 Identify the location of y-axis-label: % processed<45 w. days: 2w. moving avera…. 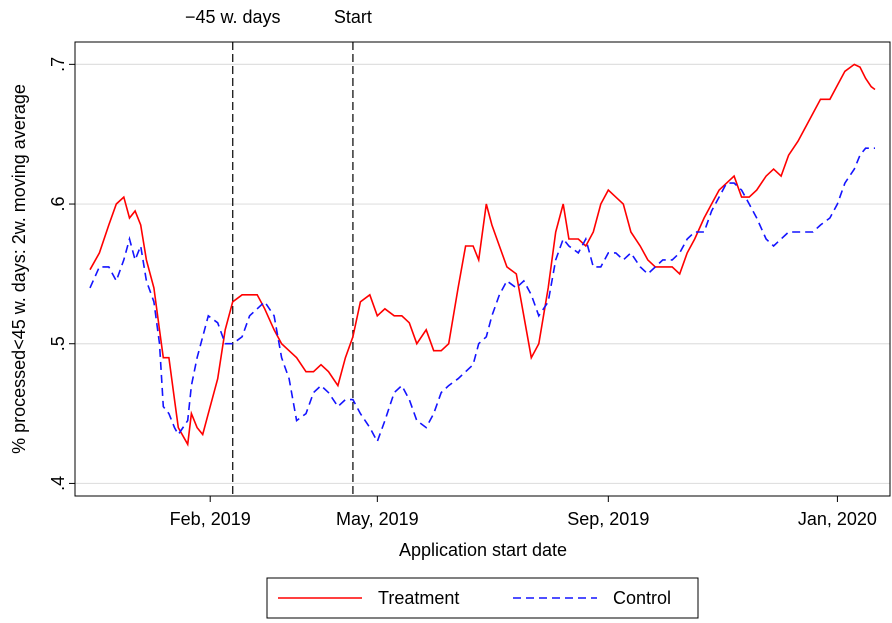
(19, 269).